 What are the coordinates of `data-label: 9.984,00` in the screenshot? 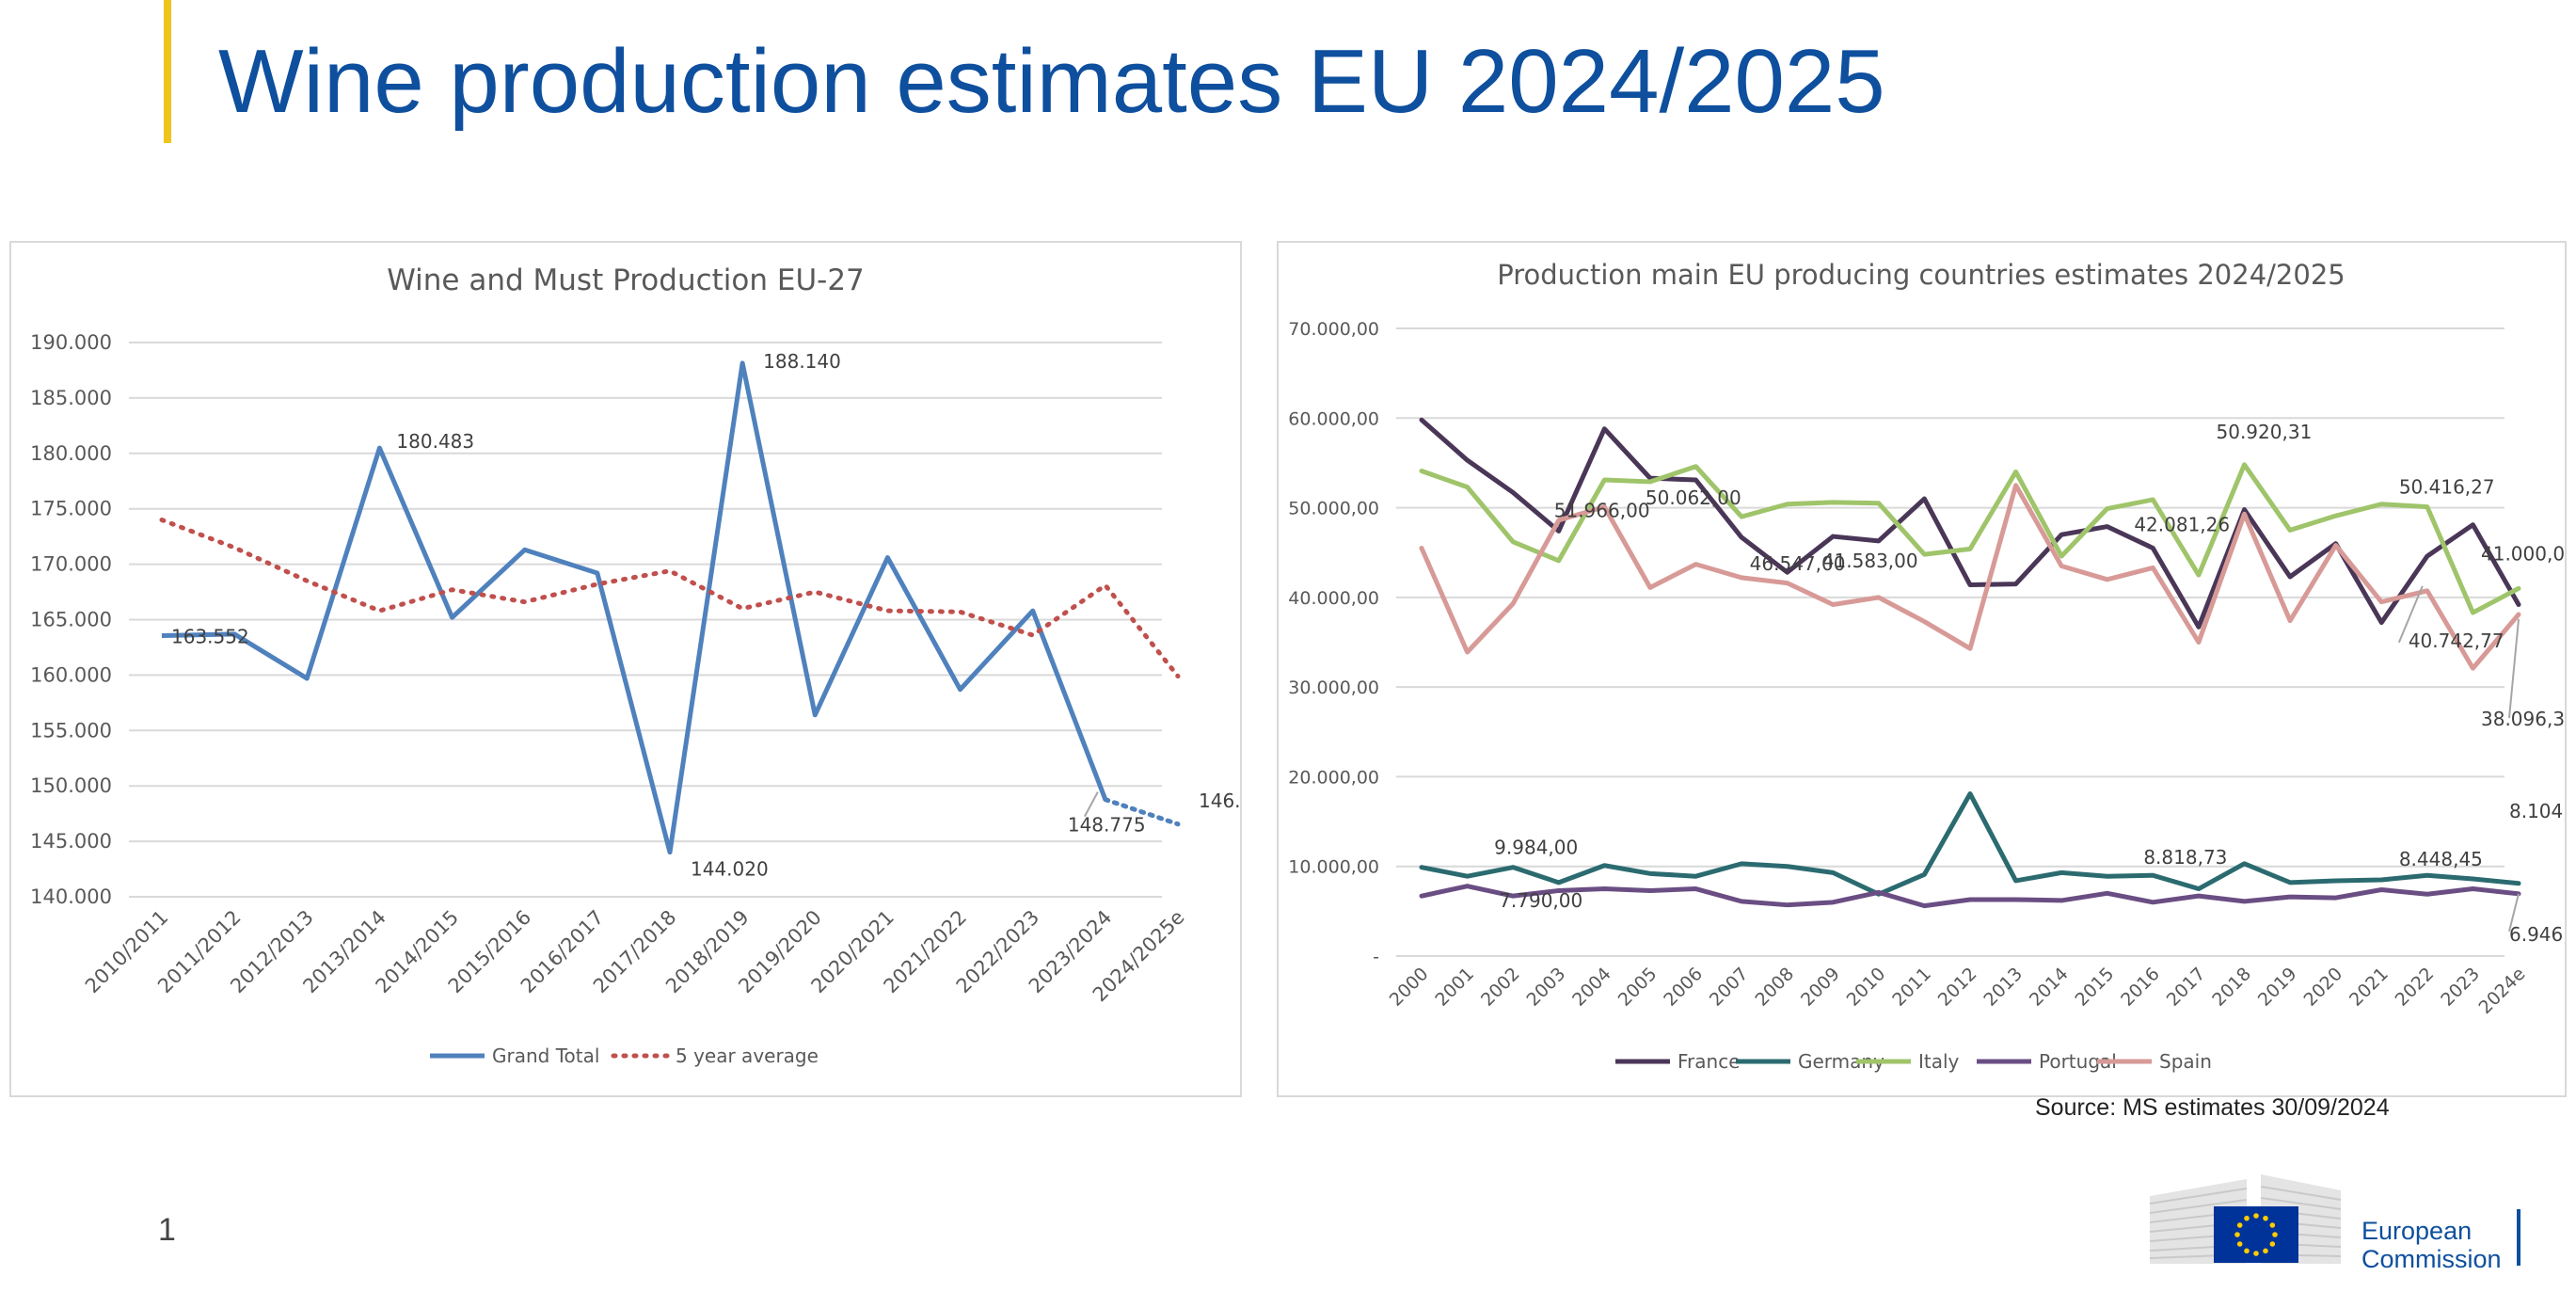 It's located at (1536, 848).